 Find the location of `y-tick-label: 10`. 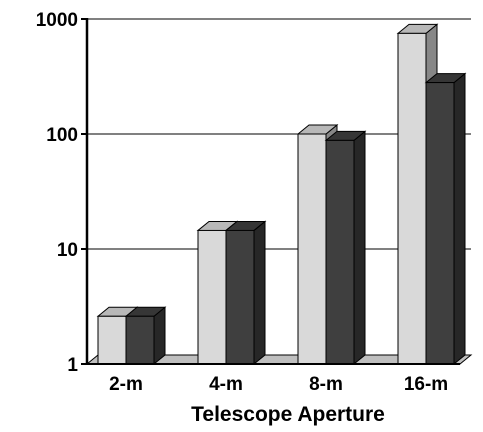

y-tick-label: 10 is located at coordinates (67, 250).